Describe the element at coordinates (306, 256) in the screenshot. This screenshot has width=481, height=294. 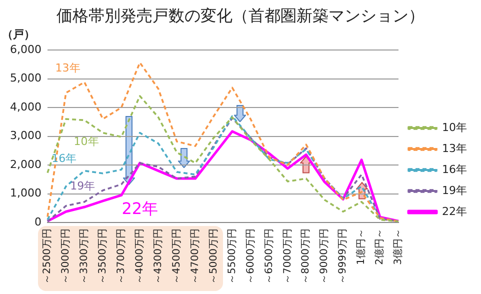
I see `x-tick-label: ～8000万円` at that location.